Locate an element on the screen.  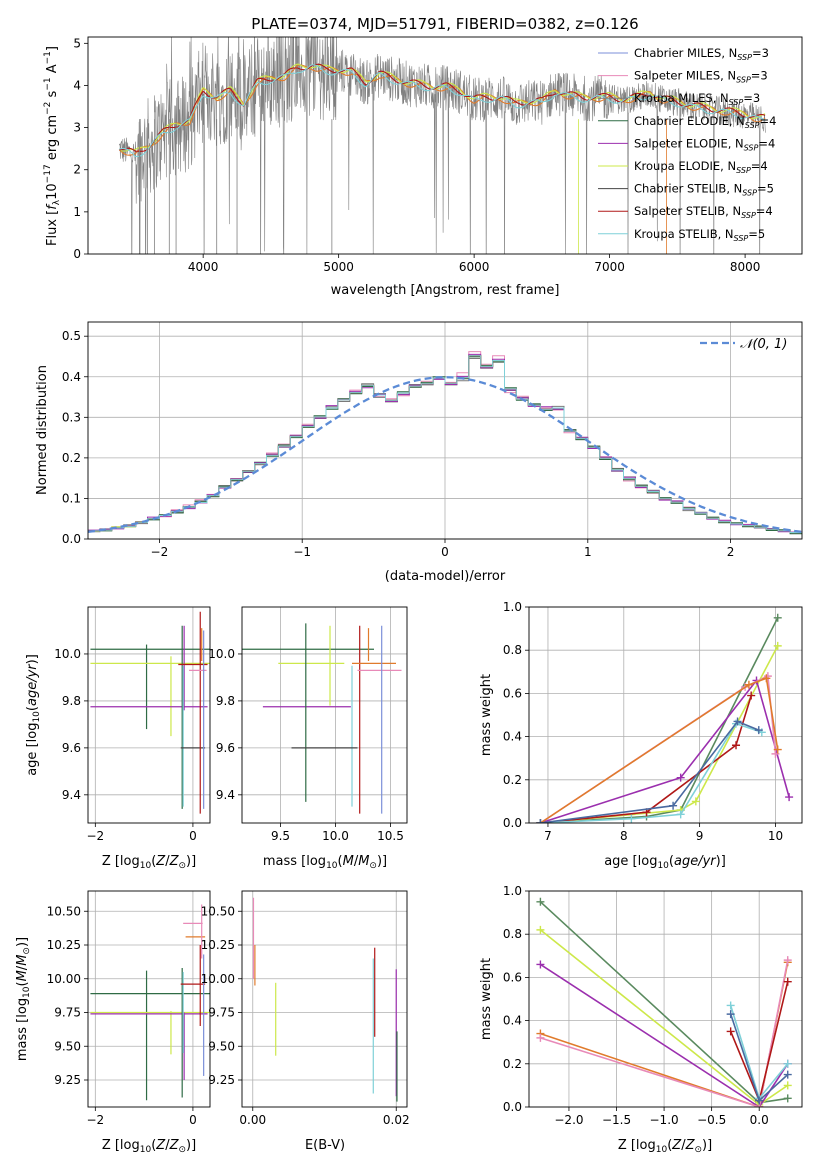
y-tick-label: 0.8 is located at coordinates (512, 650).